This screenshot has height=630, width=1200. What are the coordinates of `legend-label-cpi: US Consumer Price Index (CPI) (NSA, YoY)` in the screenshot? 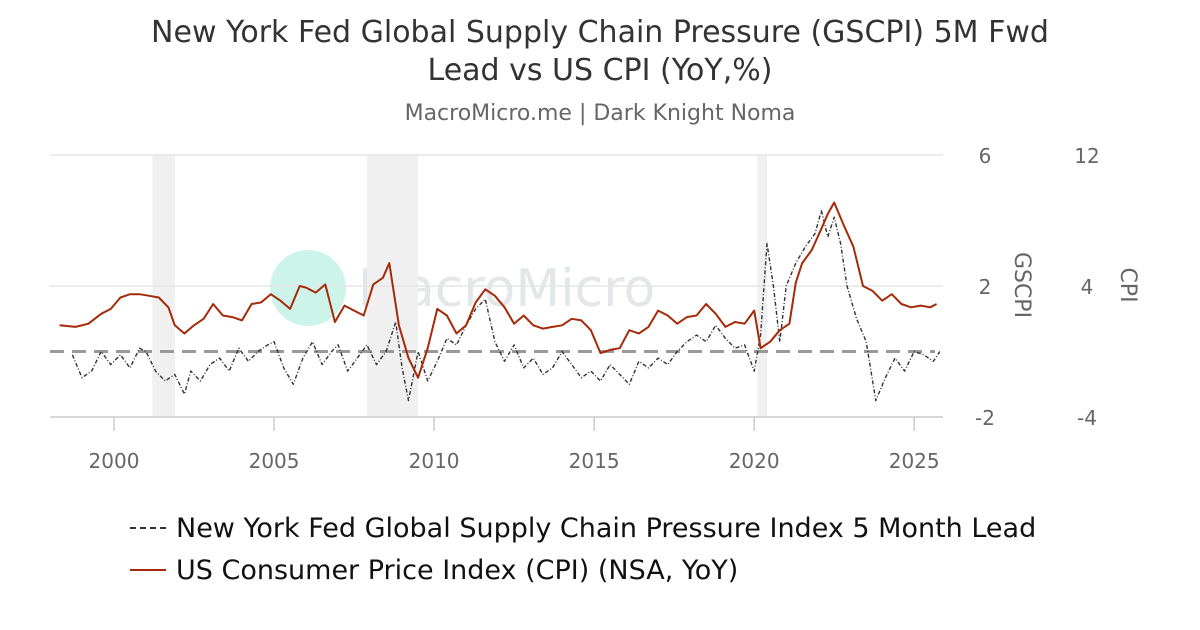 It's located at (457, 570).